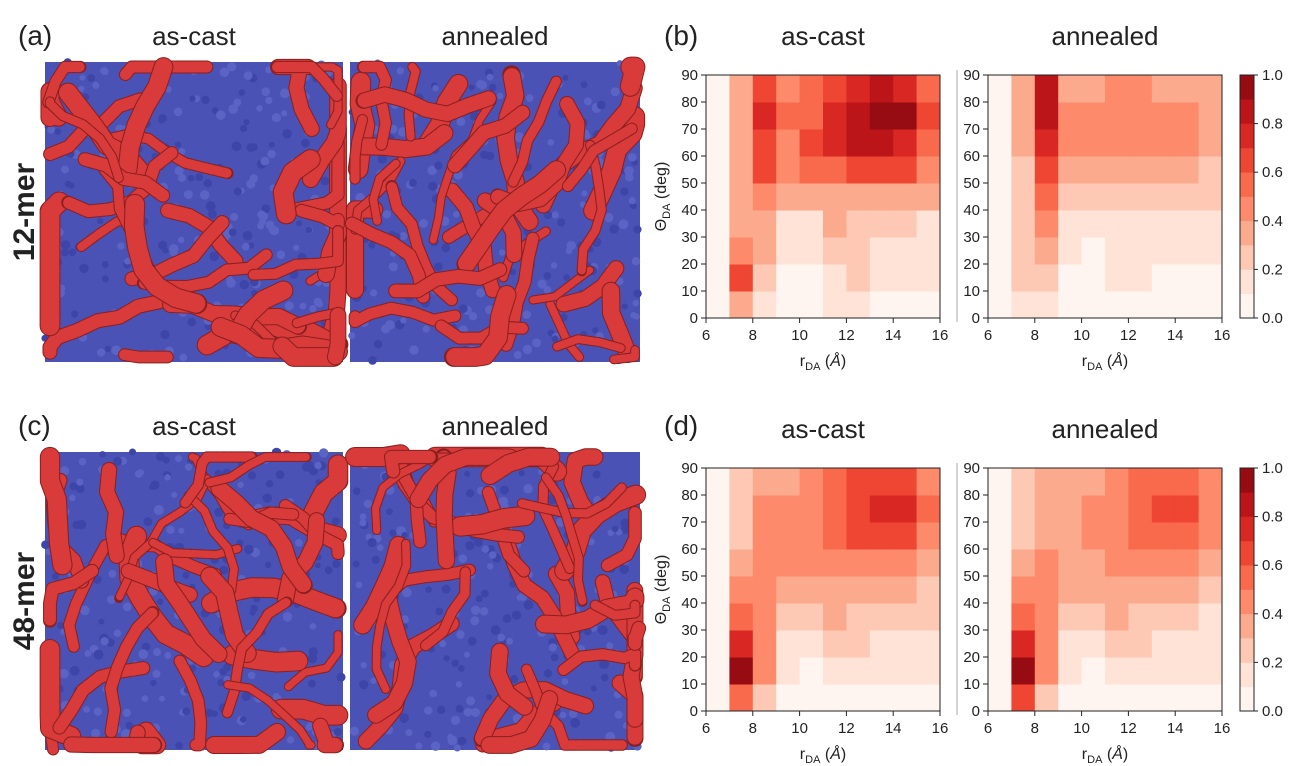 The height and width of the screenshot is (766, 1291). Describe the element at coordinates (667, 604) in the screenshot. I see `y-label-subscript: DA` at that location.